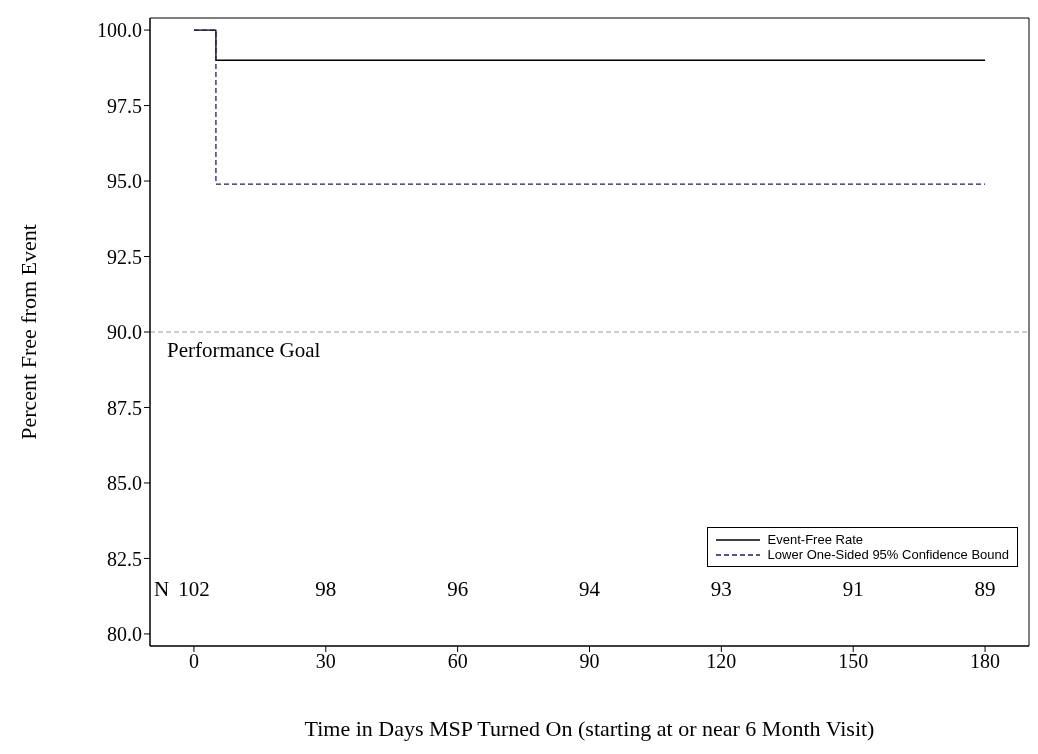  What do you see at coordinates (815, 539) in the screenshot?
I see `legend-label: Event-Free Rate` at bounding box center [815, 539].